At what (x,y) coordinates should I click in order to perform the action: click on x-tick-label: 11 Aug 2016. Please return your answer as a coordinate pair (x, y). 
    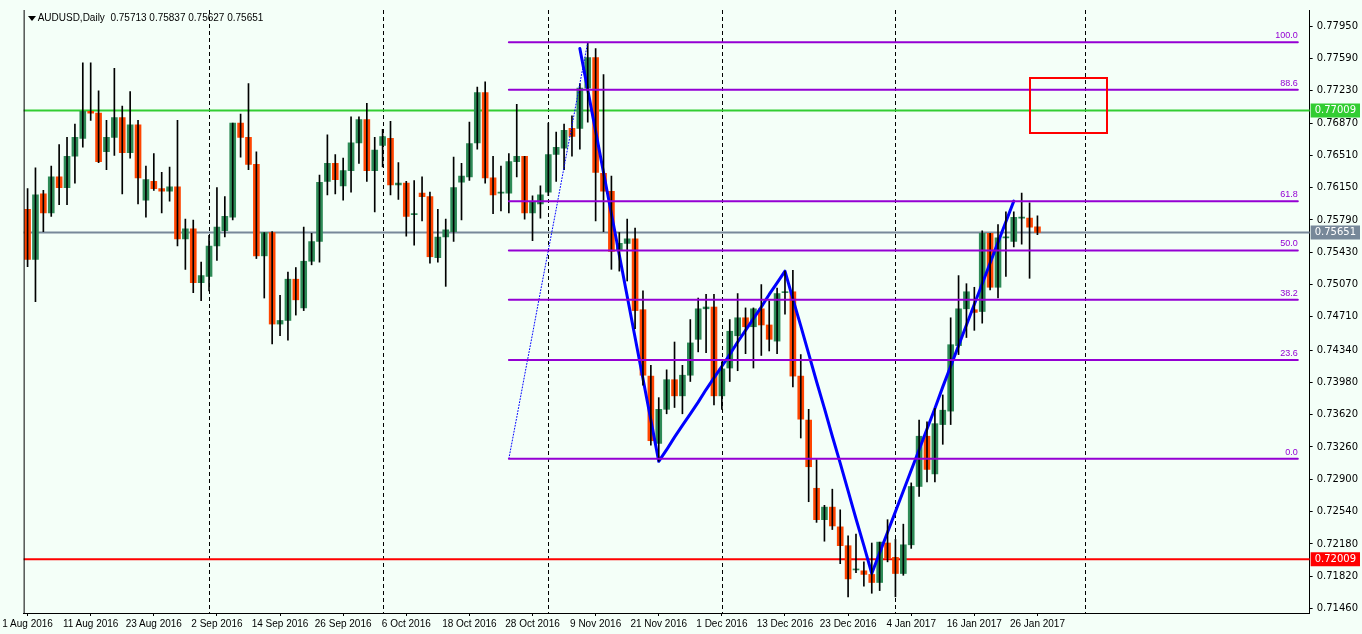
    Looking at the image, I should click on (90, 623).